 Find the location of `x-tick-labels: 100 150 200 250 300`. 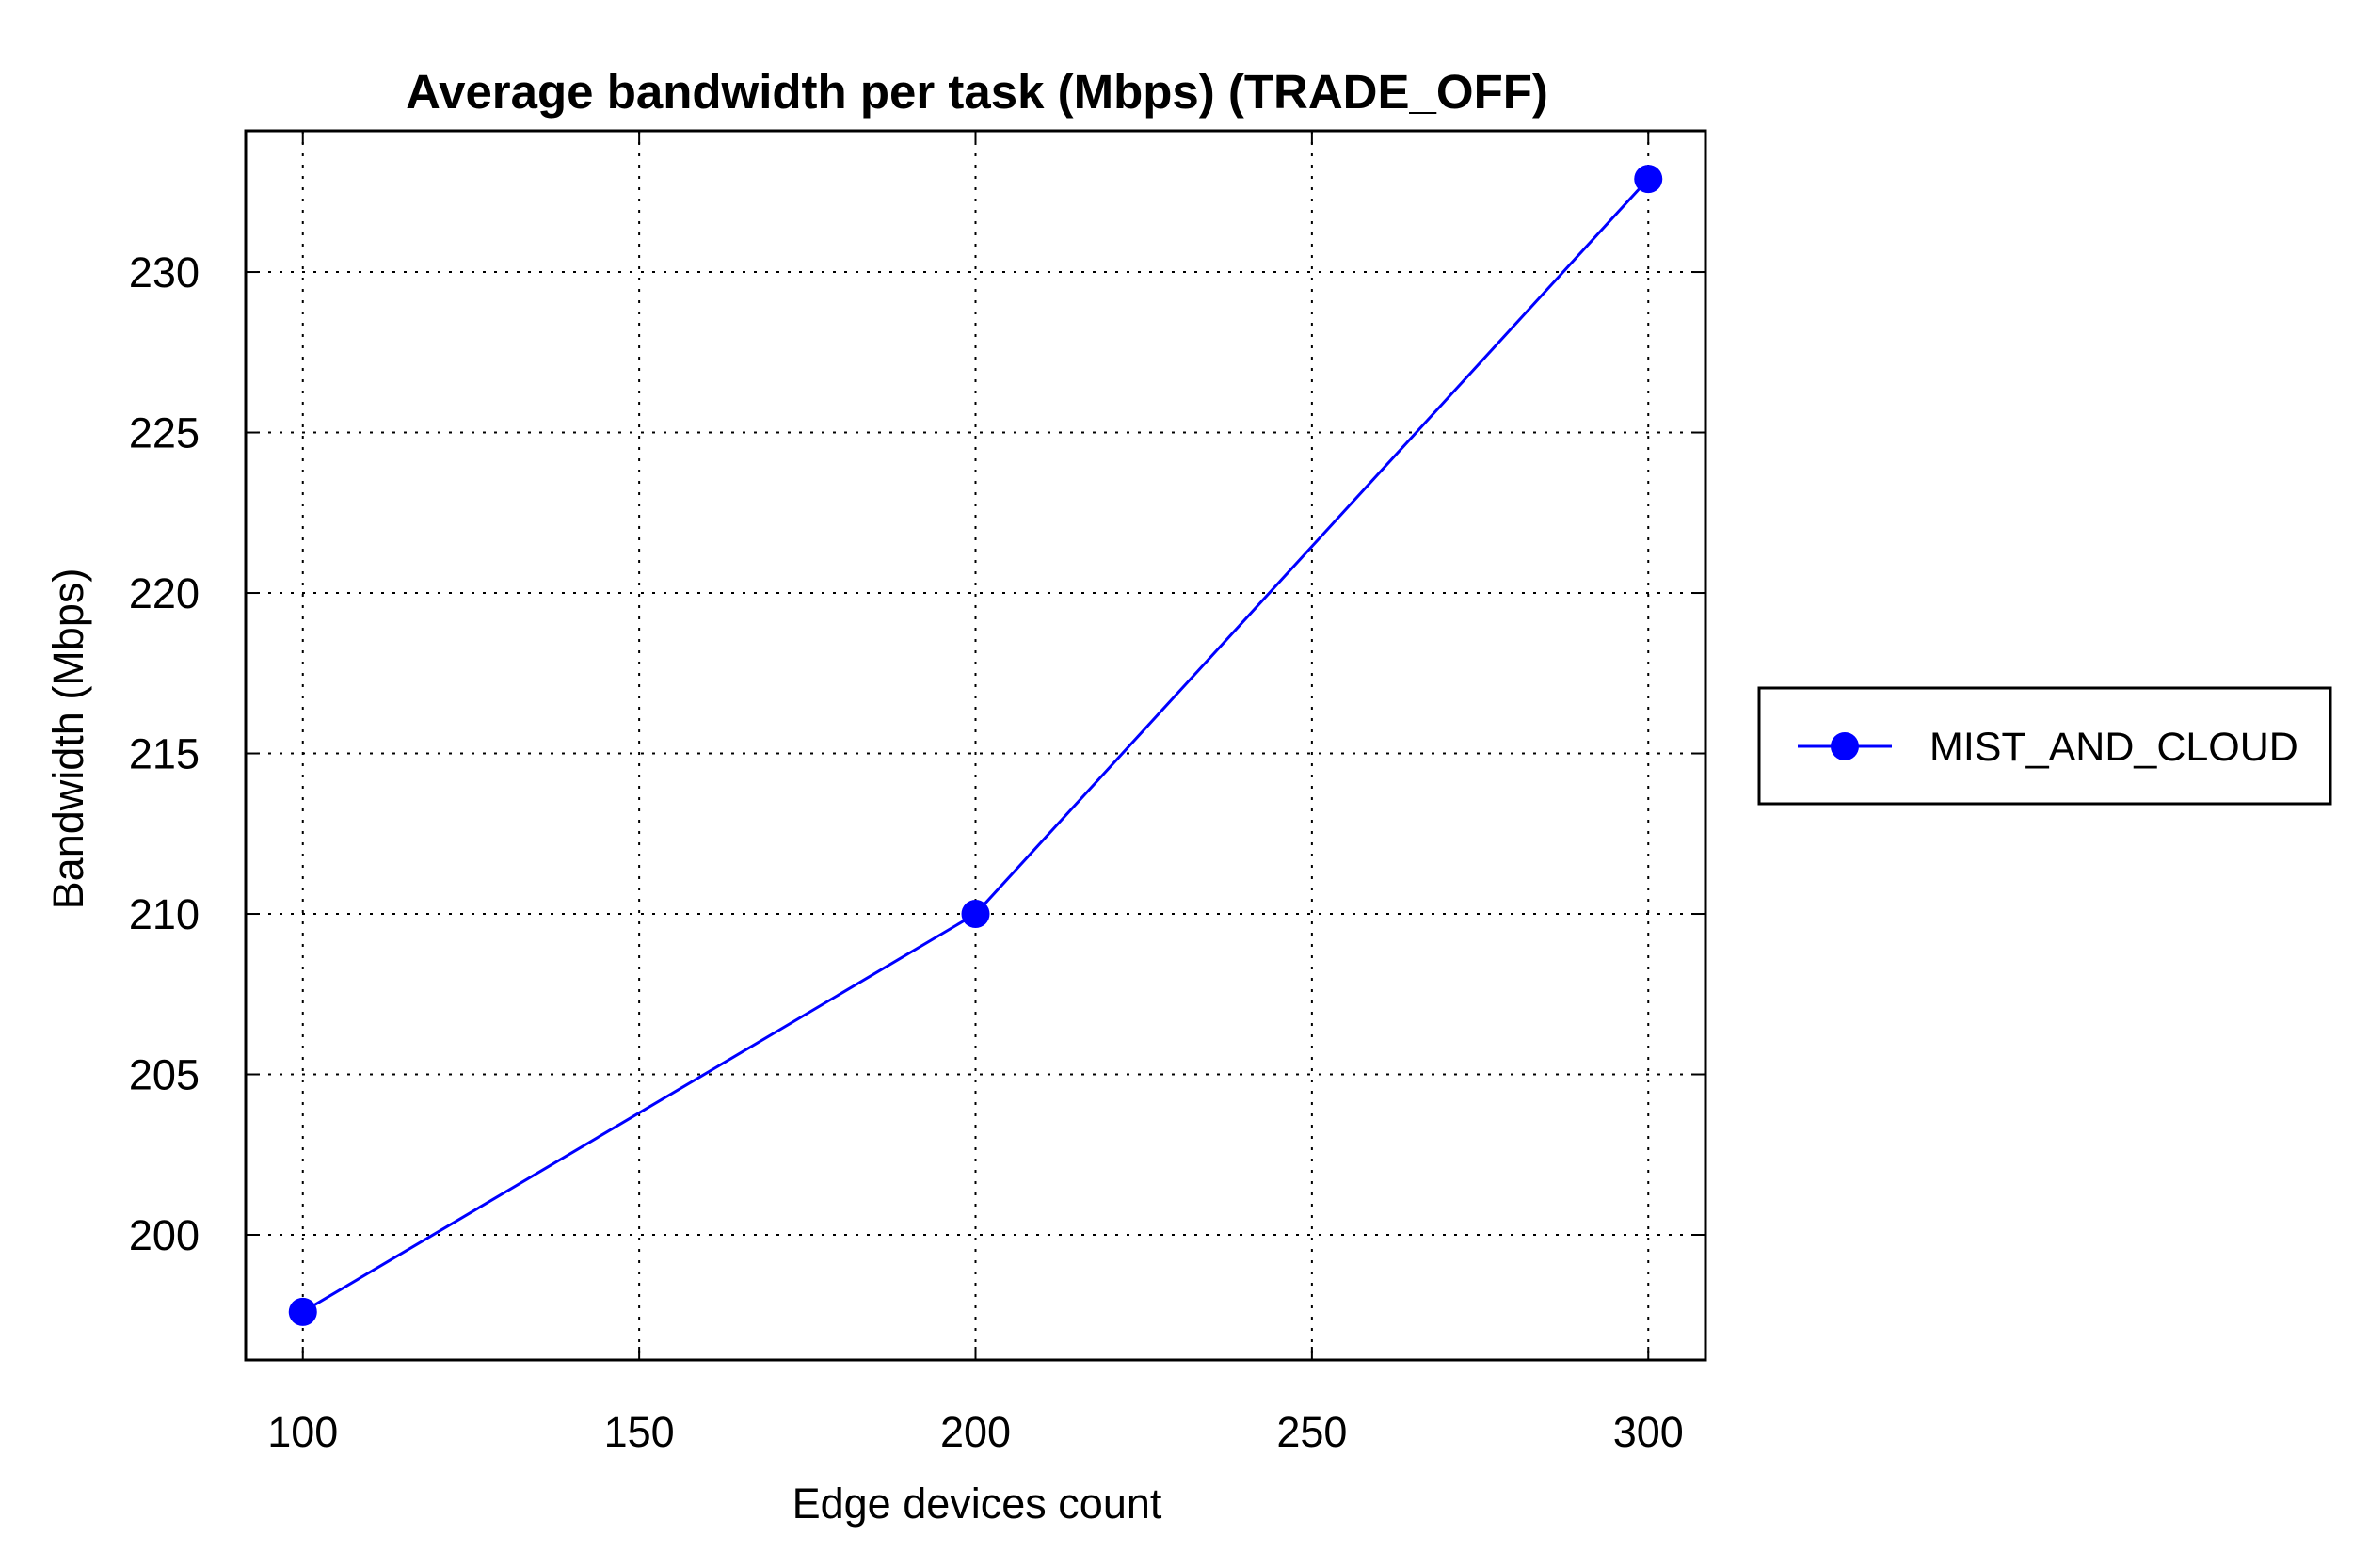

x-tick-labels: 100 150 200 250 300 is located at coordinates (975, 1432).